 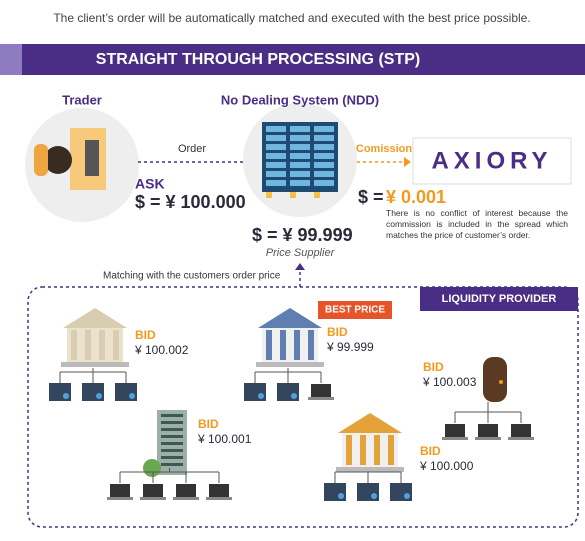 What do you see at coordinates (407, 162) in the screenshot?
I see `commission-arrowhead` at bounding box center [407, 162].